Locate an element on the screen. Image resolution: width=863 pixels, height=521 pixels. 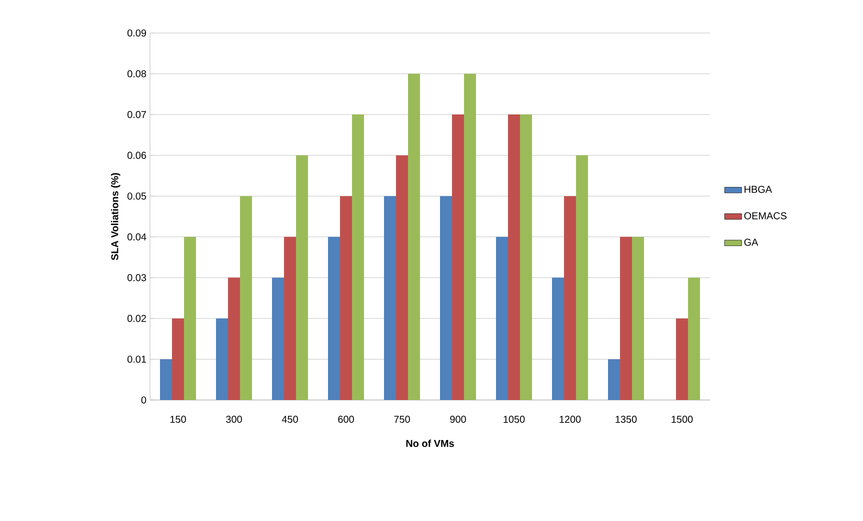
y-tick-label: 0.02 is located at coordinates (136, 318).